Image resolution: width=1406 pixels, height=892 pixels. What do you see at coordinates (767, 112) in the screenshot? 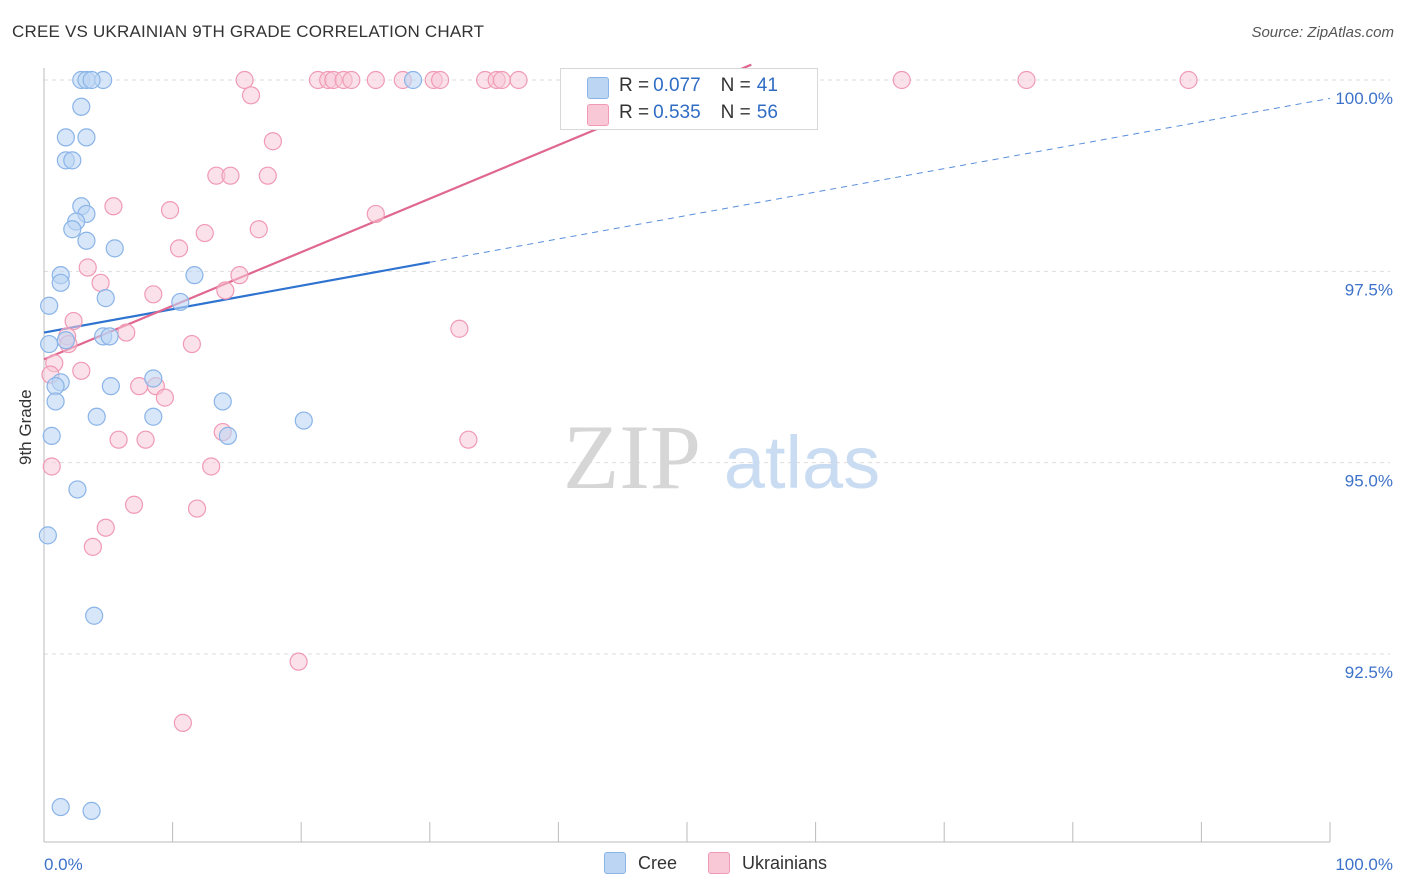
I see `legend-n-value: 56` at bounding box center [767, 112].